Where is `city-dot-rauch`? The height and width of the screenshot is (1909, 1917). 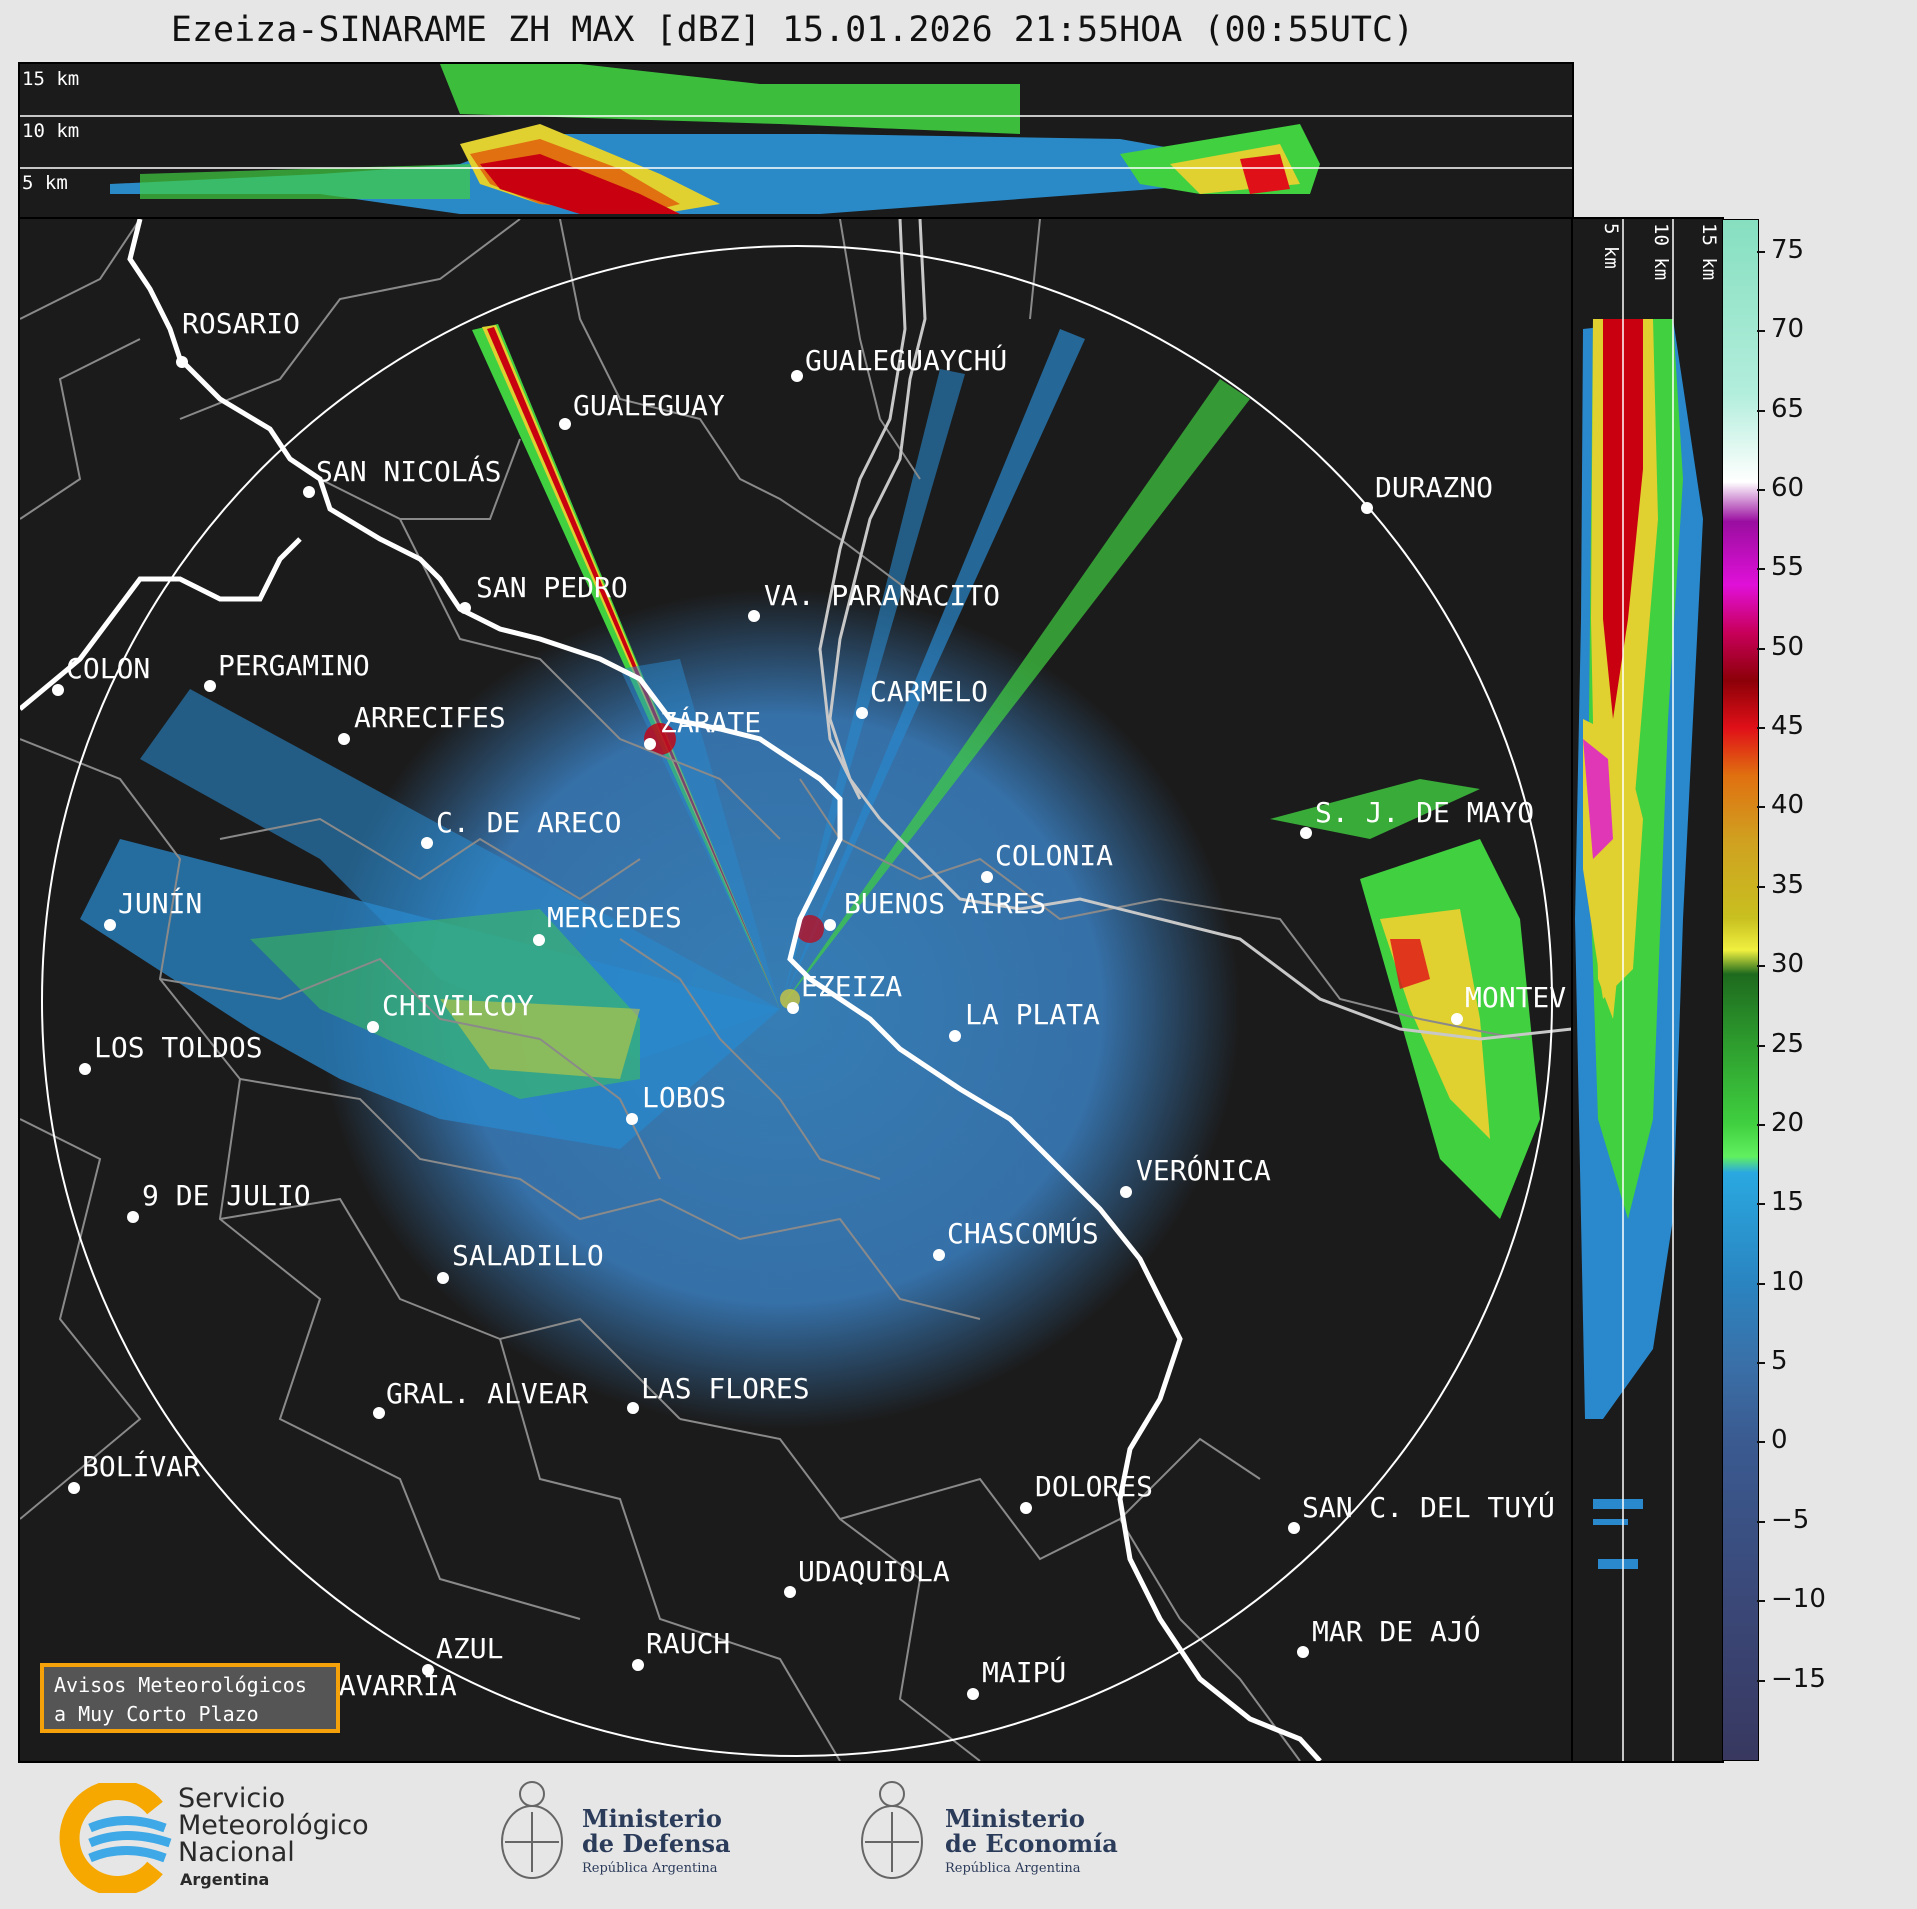 city-dot-rauch is located at coordinates (638, 1665).